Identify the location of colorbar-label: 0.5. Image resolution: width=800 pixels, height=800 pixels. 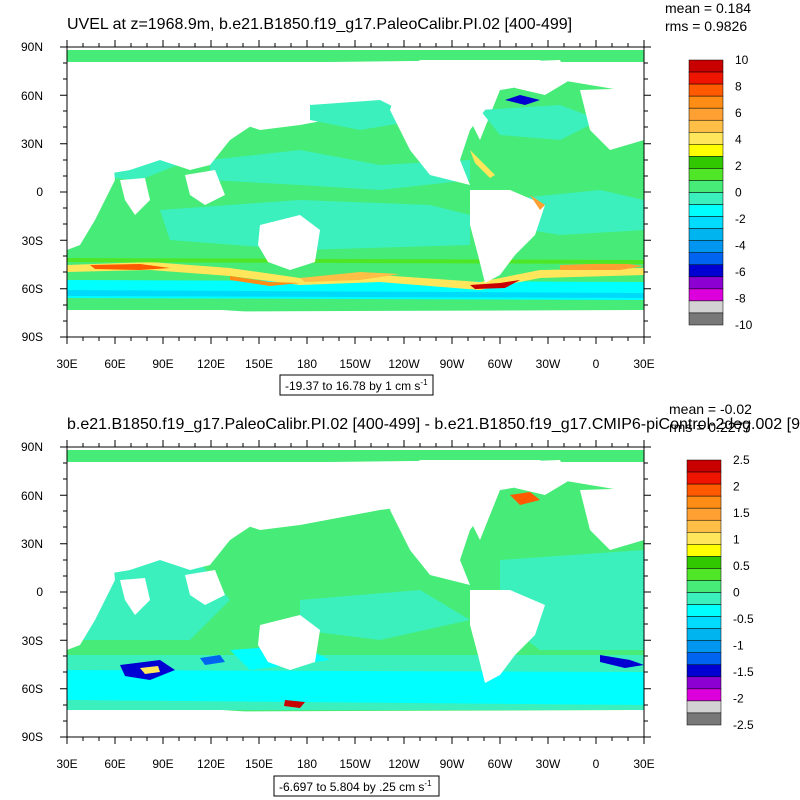
(741, 566).